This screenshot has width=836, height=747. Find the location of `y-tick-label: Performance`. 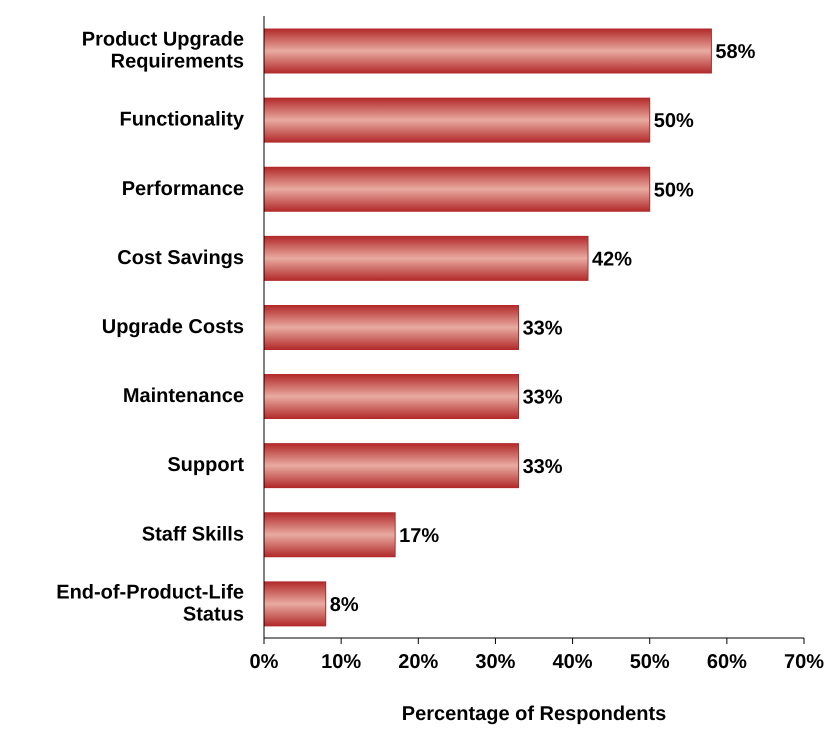

y-tick-label: Performance is located at coordinates (183, 189).